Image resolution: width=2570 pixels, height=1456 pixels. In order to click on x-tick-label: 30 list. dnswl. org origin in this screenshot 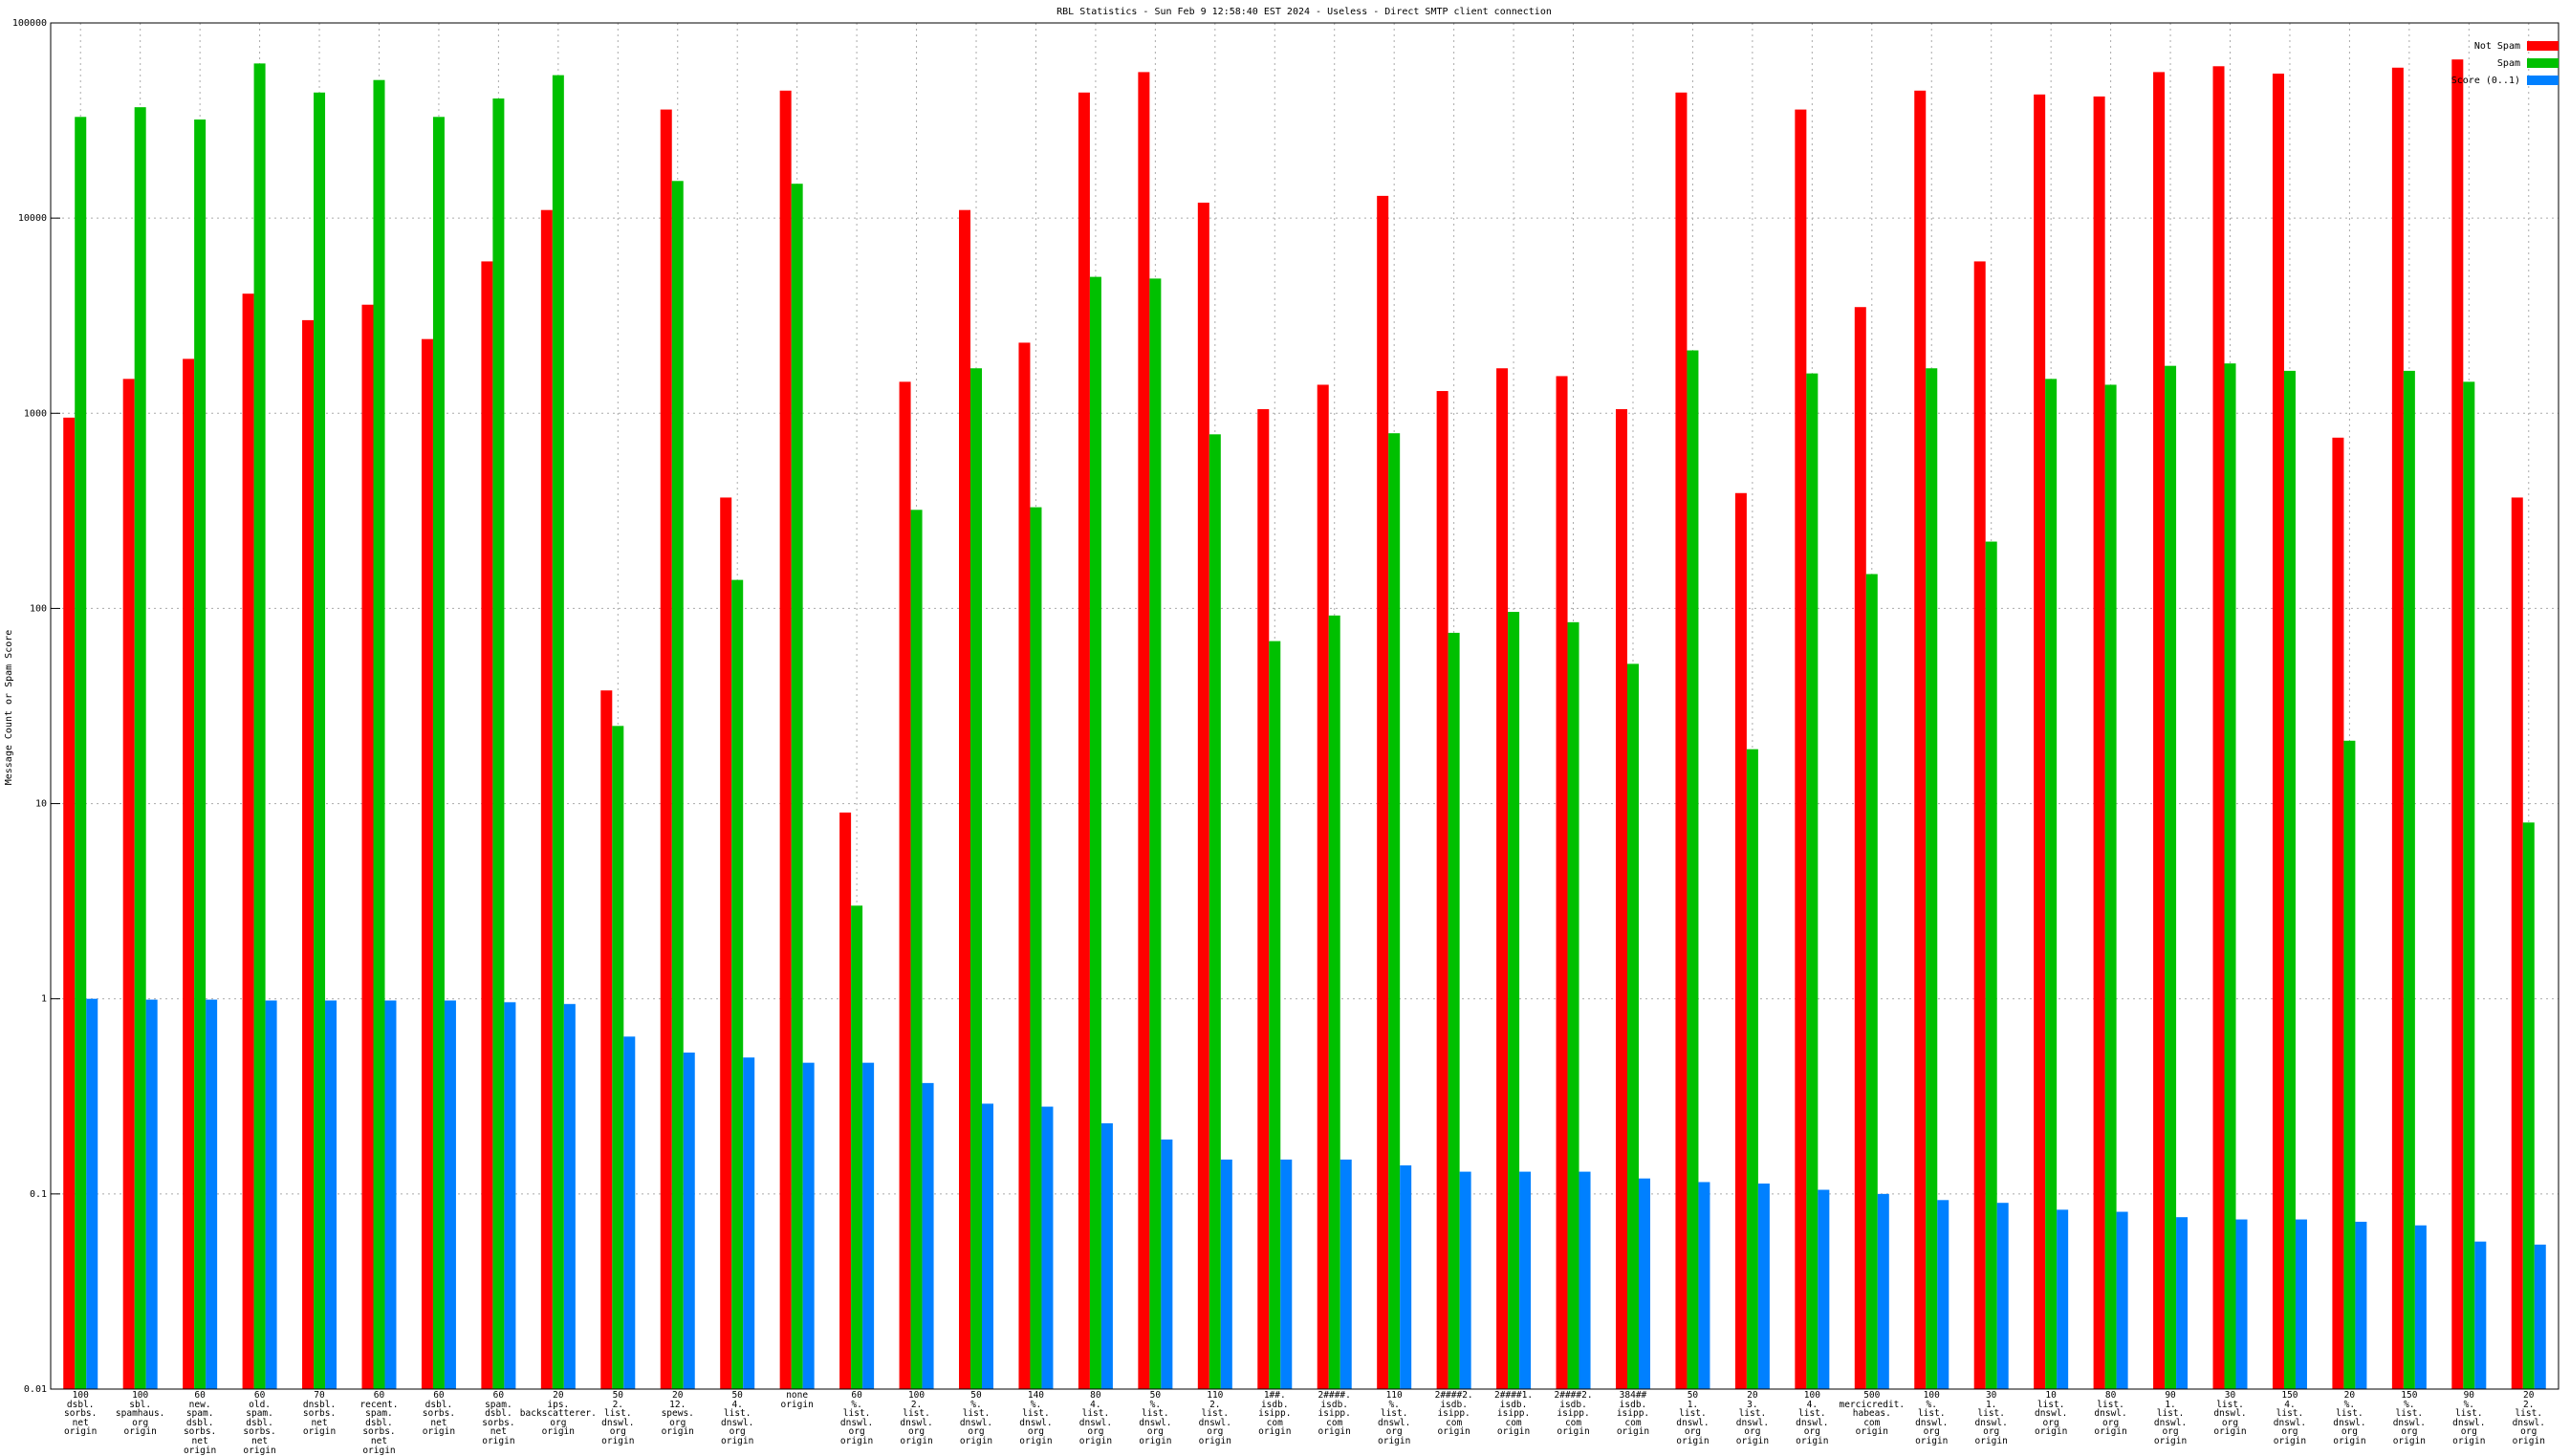, I will do `click(2230, 1414)`.